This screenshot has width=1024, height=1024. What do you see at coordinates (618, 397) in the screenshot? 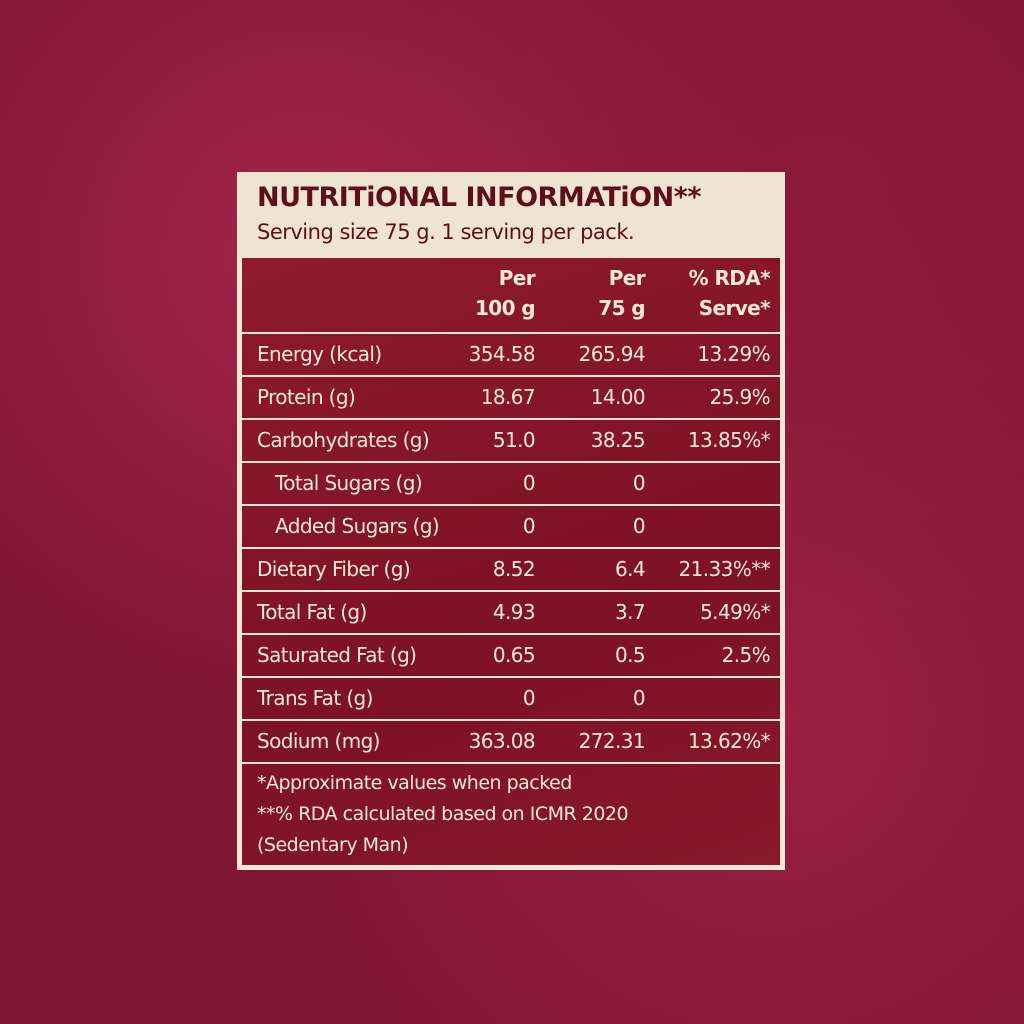
I see `row-value: 14.00` at bounding box center [618, 397].